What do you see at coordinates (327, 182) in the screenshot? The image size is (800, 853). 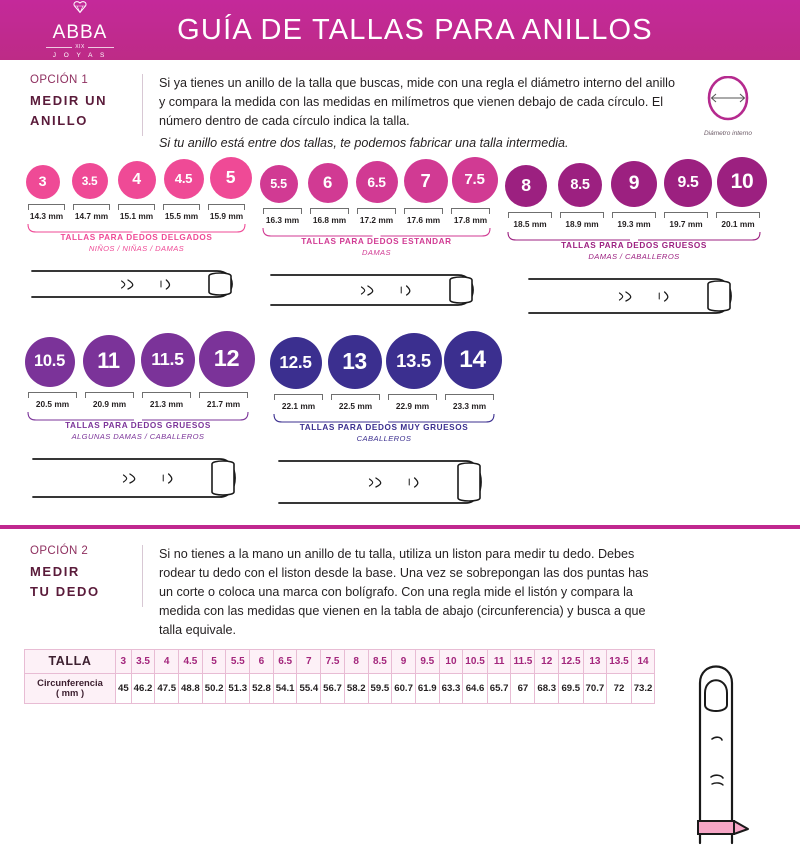 I see `size-circle-6: 6` at bounding box center [327, 182].